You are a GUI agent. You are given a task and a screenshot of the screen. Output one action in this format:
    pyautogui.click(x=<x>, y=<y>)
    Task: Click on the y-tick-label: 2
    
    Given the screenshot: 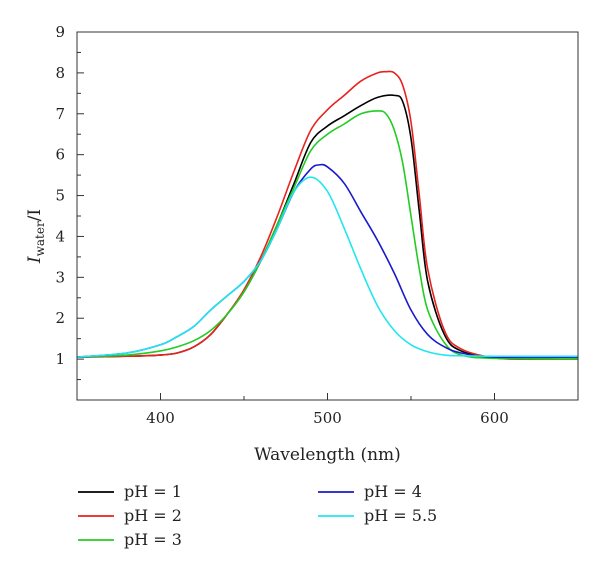 What is the action you would take?
    pyautogui.click(x=60, y=318)
    